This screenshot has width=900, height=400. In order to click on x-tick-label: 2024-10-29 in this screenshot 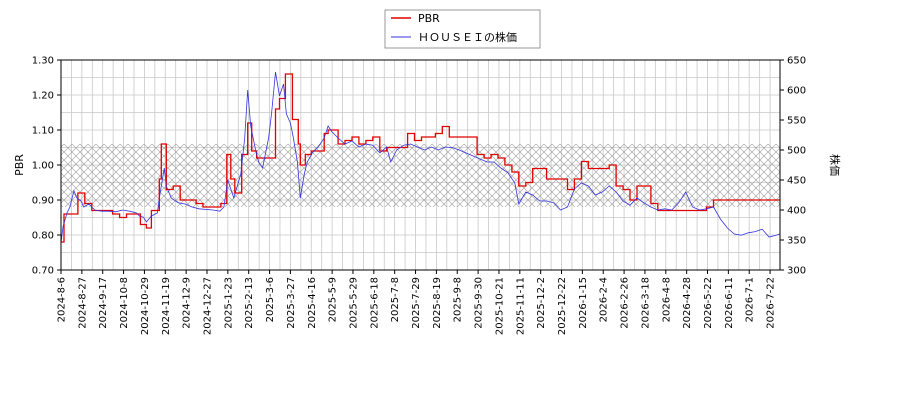, I will do `click(145, 306)`.